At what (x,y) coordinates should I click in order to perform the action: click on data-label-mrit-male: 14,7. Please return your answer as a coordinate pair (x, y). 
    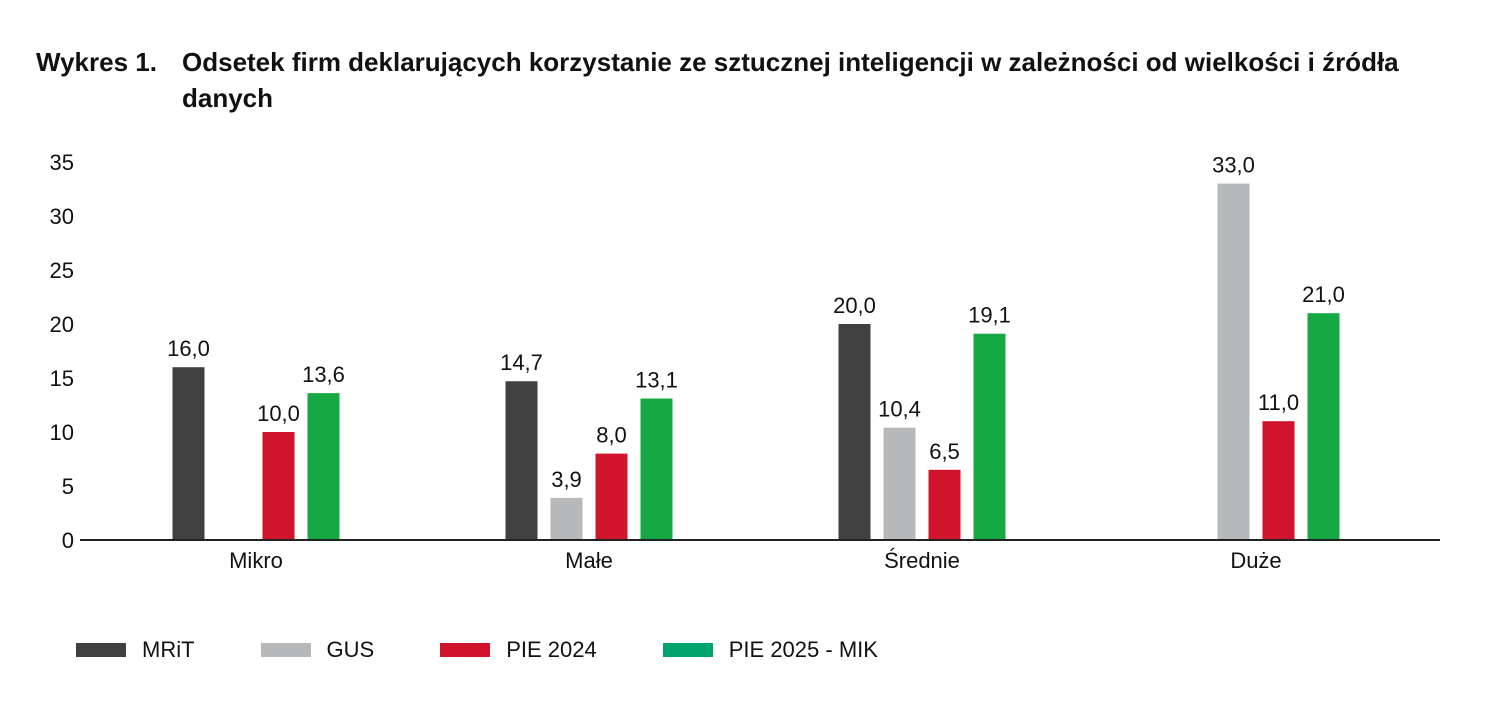
    Looking at the image, I should click on (521, 362).